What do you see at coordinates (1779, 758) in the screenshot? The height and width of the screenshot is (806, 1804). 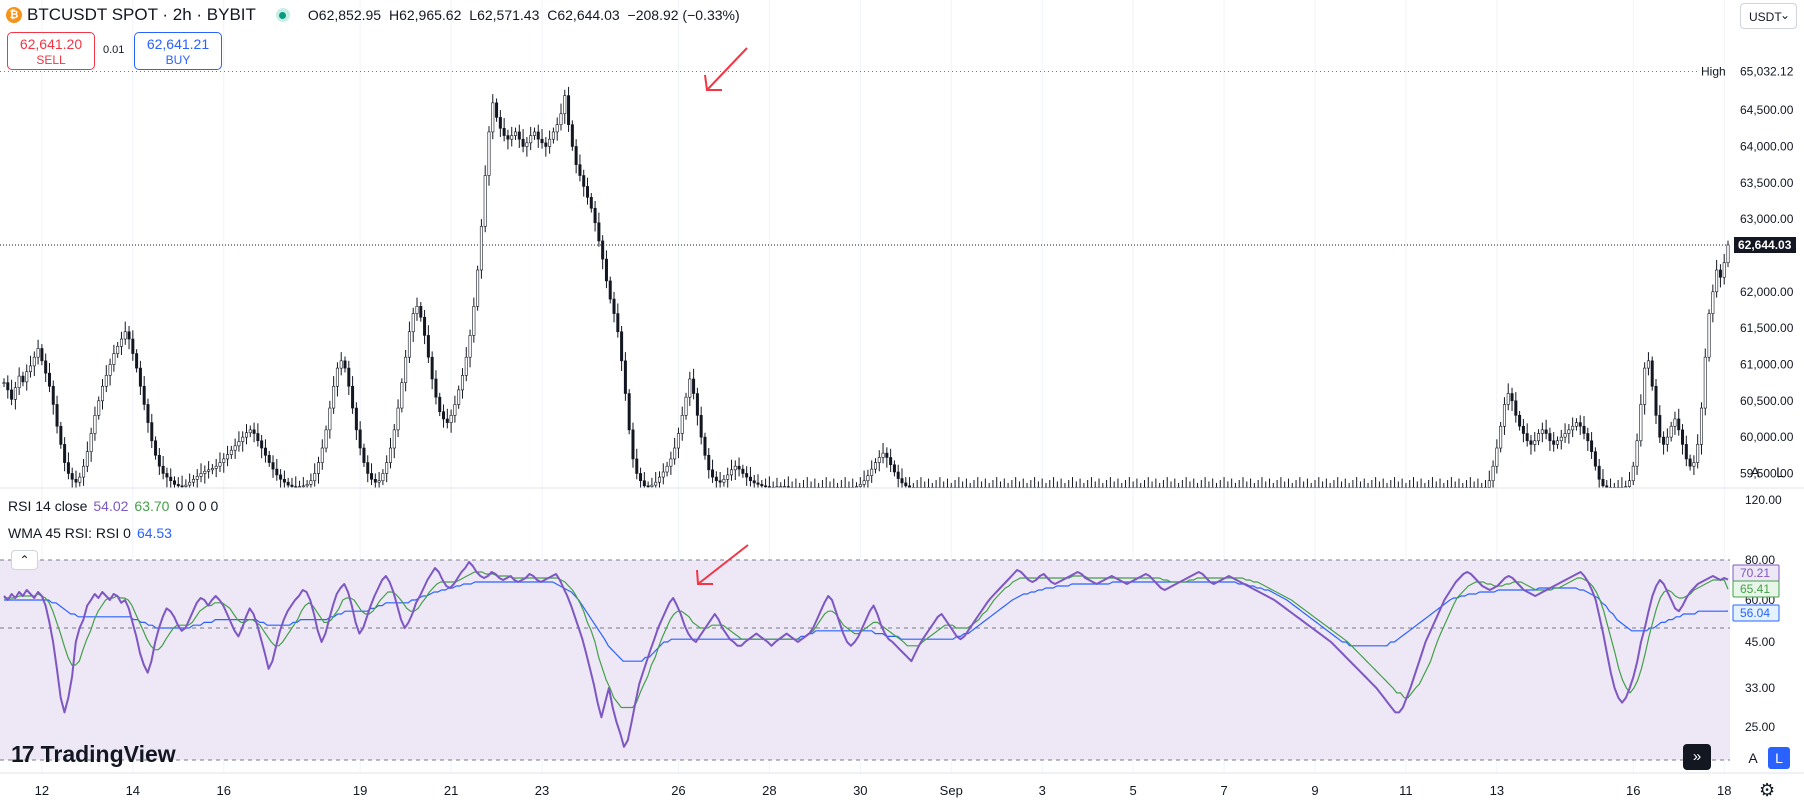 I see `rsi-log-scale-button: L` at bounding box center [1779, 758].